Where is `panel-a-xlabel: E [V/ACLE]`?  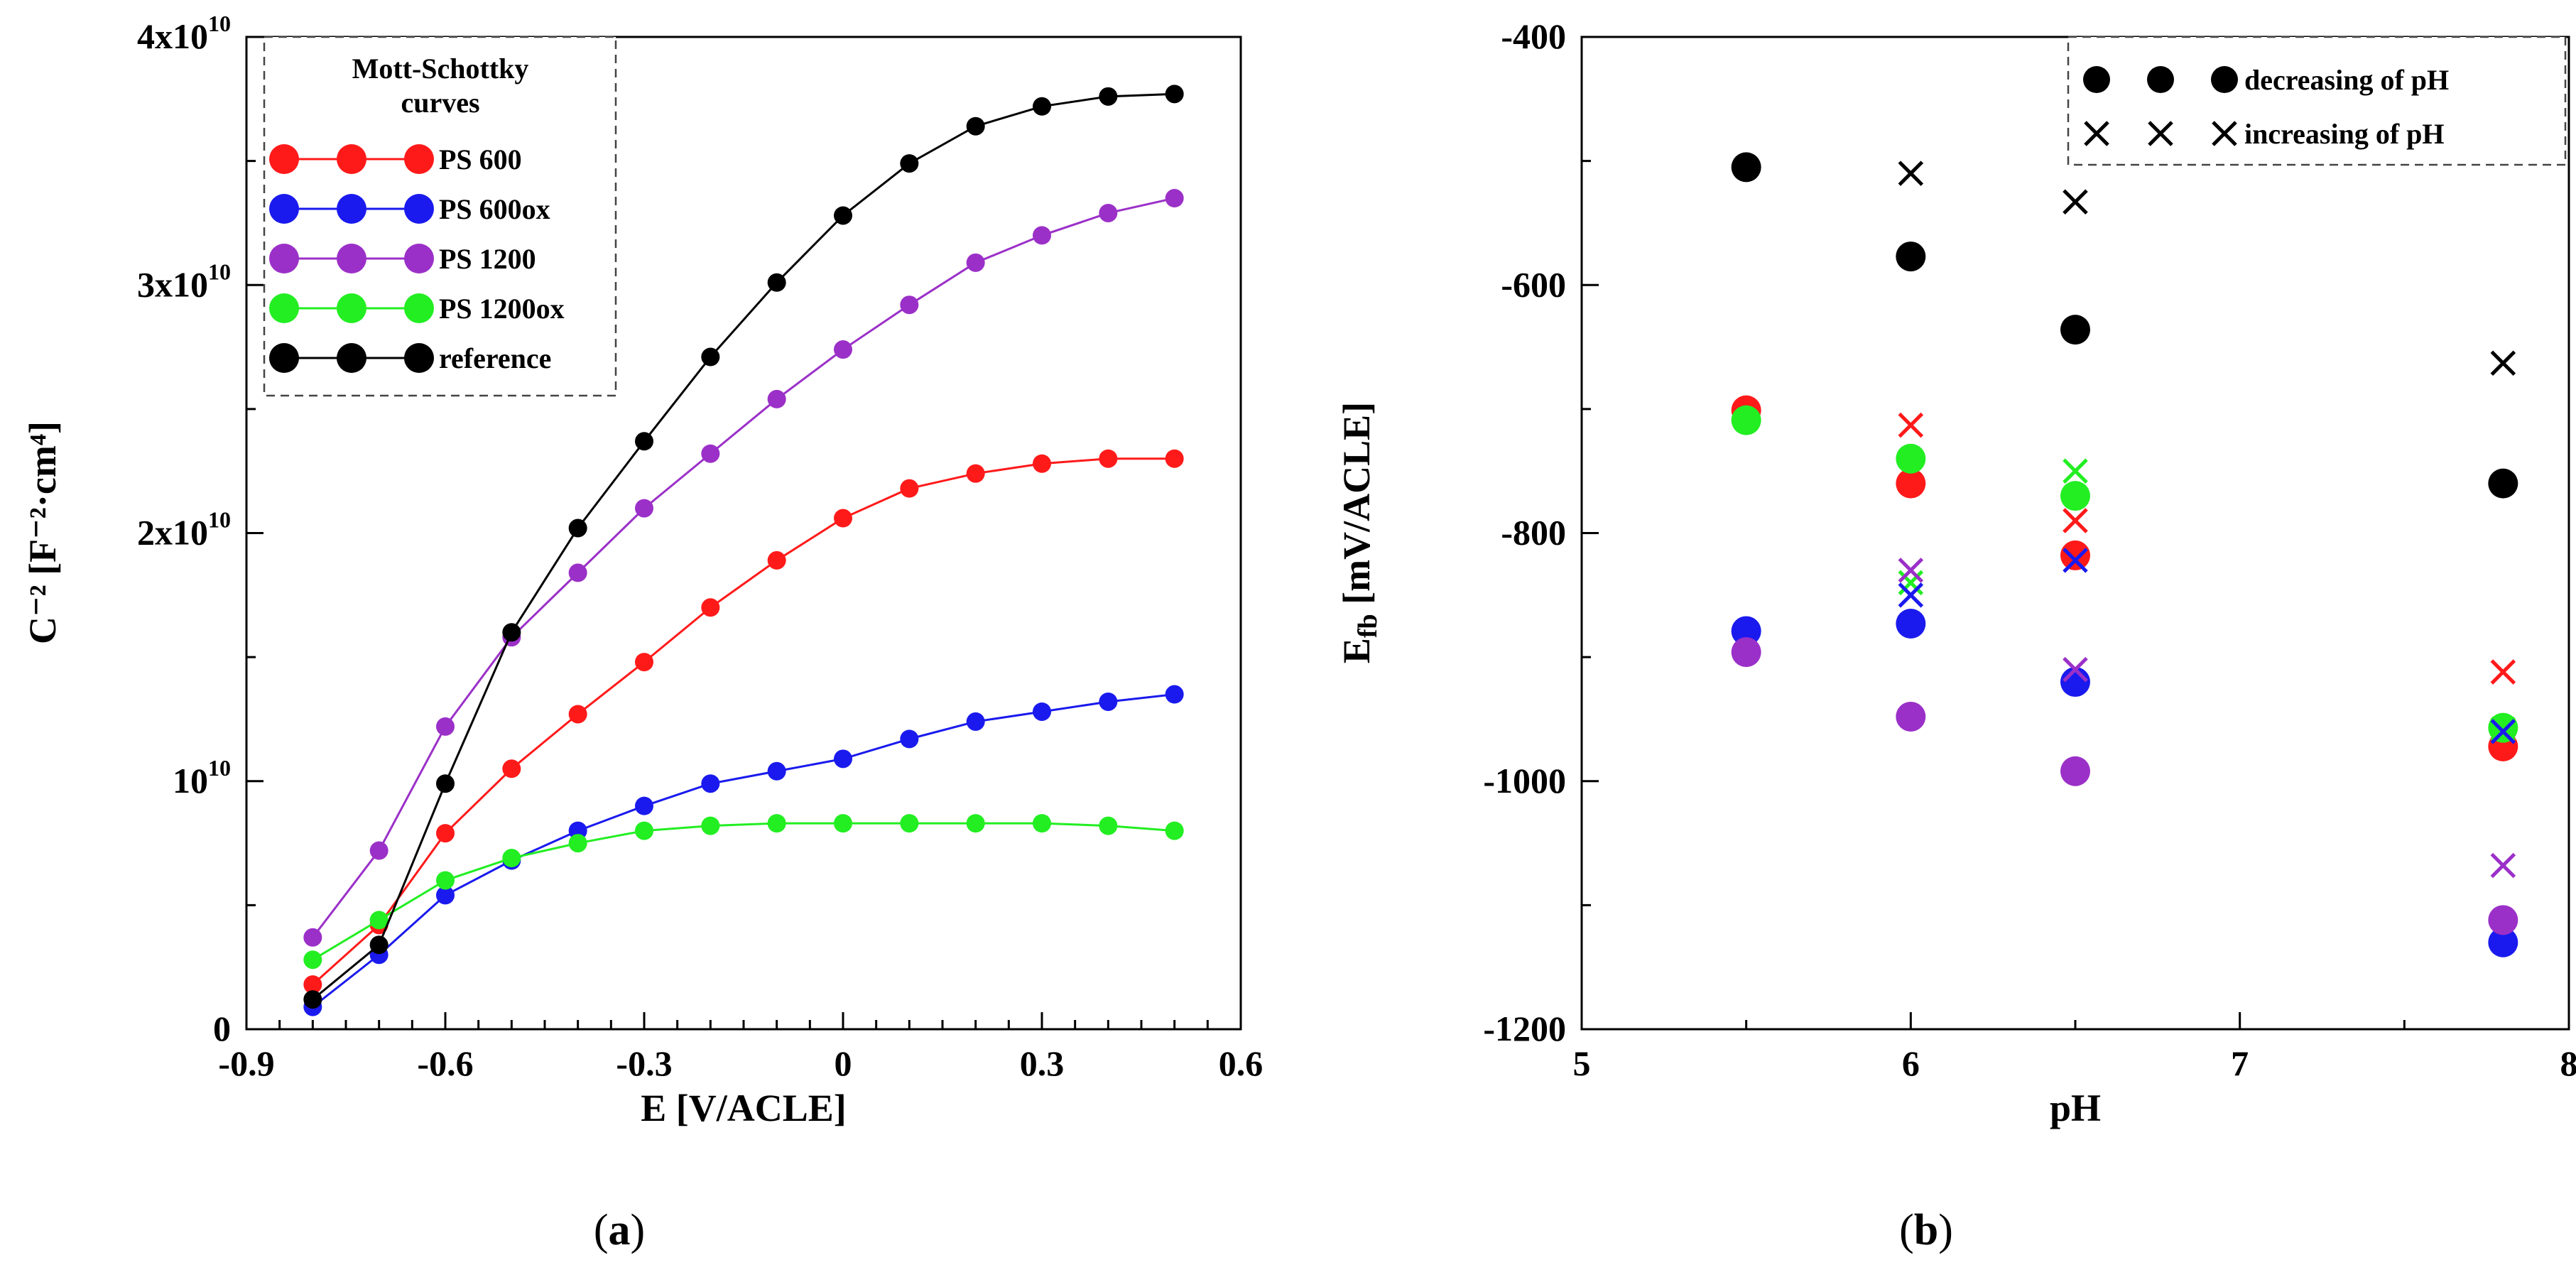 panel-a-xlabel: E [V/ACLE] is located at coordinates (744, 1108).